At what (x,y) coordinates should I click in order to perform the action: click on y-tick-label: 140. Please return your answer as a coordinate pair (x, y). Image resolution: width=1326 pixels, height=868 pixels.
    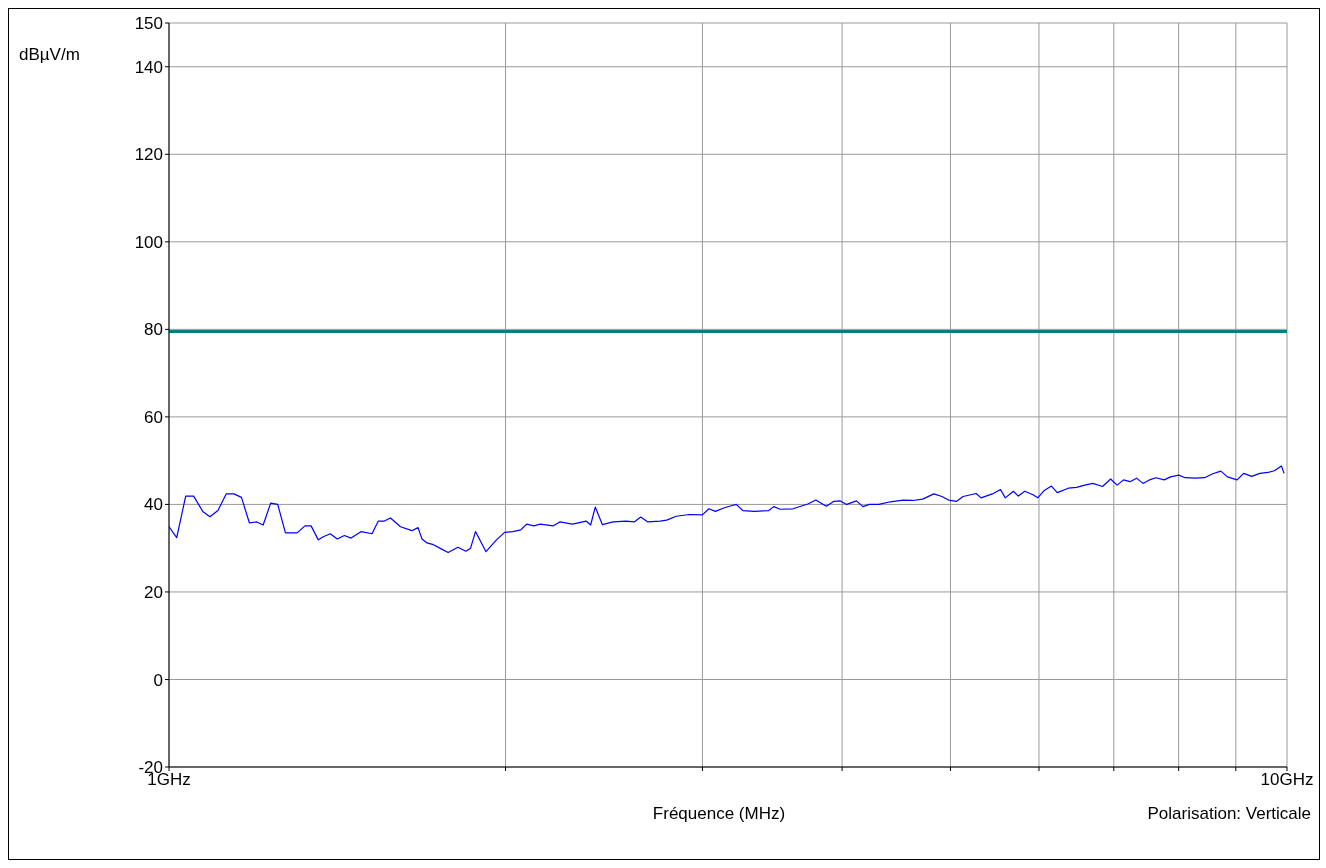
    Looking at the image, I should click on (148, 67).